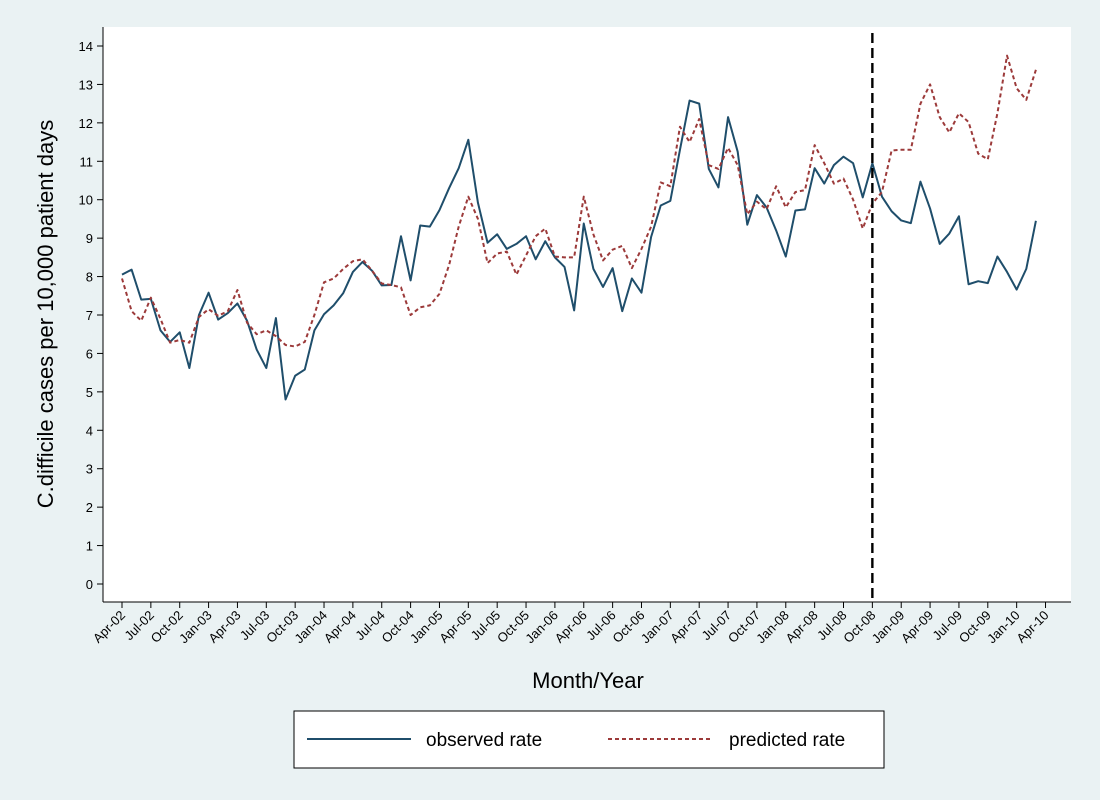  What do you see at coordinates (888, 627) in the screenshot?
I see `x-tick-label: Jan-09` at bounding box center [888, 627].